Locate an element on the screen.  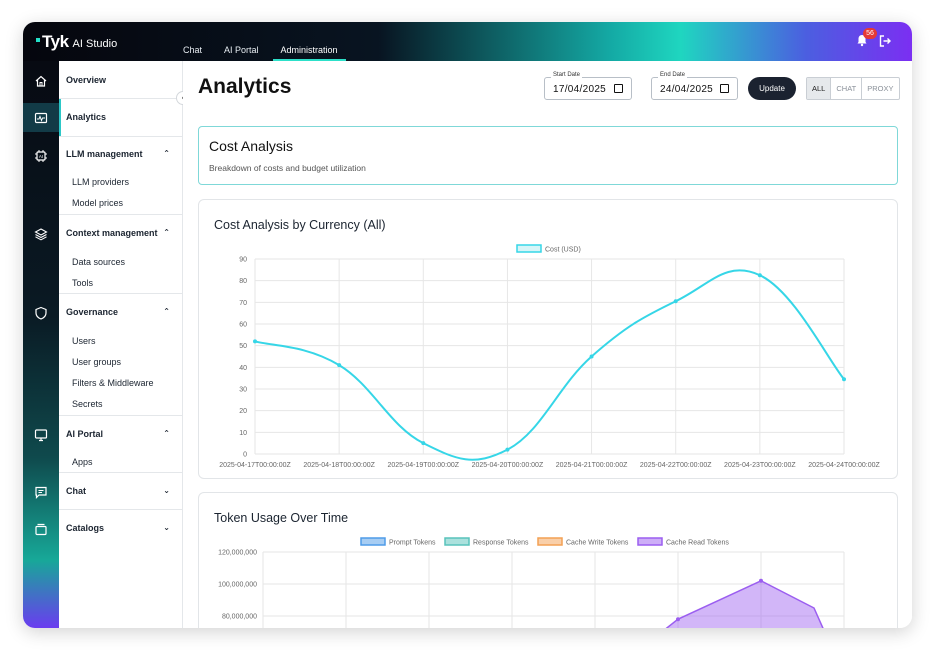
catalog-icon is located at coordinates (41, 529).